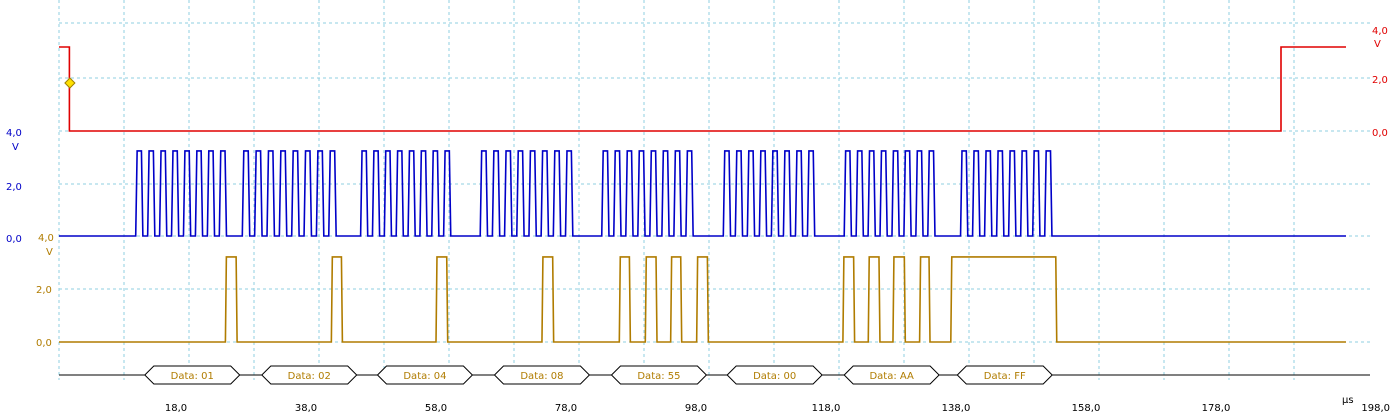 This screenshot has height=413, width=1393. I want to click on blue-channel-axis: 4,0 V 2,0 0,0, so click(14, 186).